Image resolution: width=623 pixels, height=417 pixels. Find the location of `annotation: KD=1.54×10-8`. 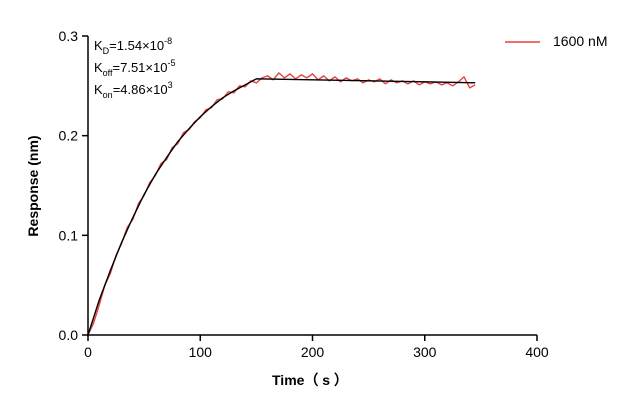

annotation: KD=1.54×10-8 is located at coordinates (133, 46).